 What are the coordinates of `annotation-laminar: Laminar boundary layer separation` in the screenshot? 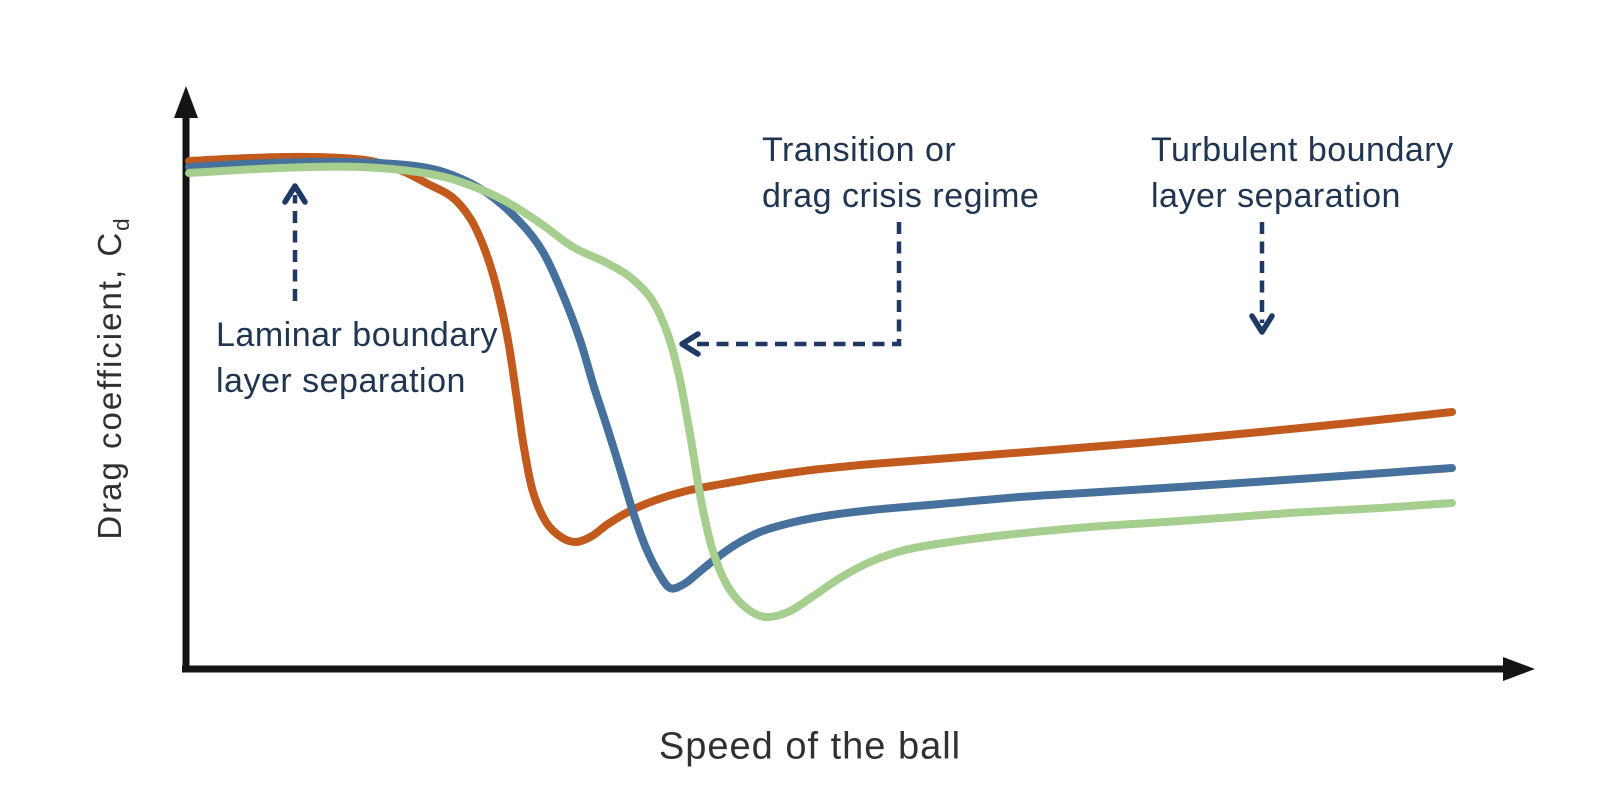 It's located at (357, 358).